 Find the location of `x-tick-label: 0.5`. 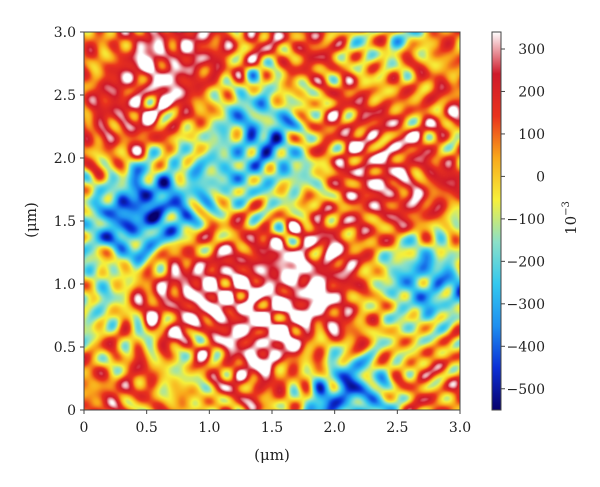

x-tick-label: 0.5 is located at coordinates (147, 428).